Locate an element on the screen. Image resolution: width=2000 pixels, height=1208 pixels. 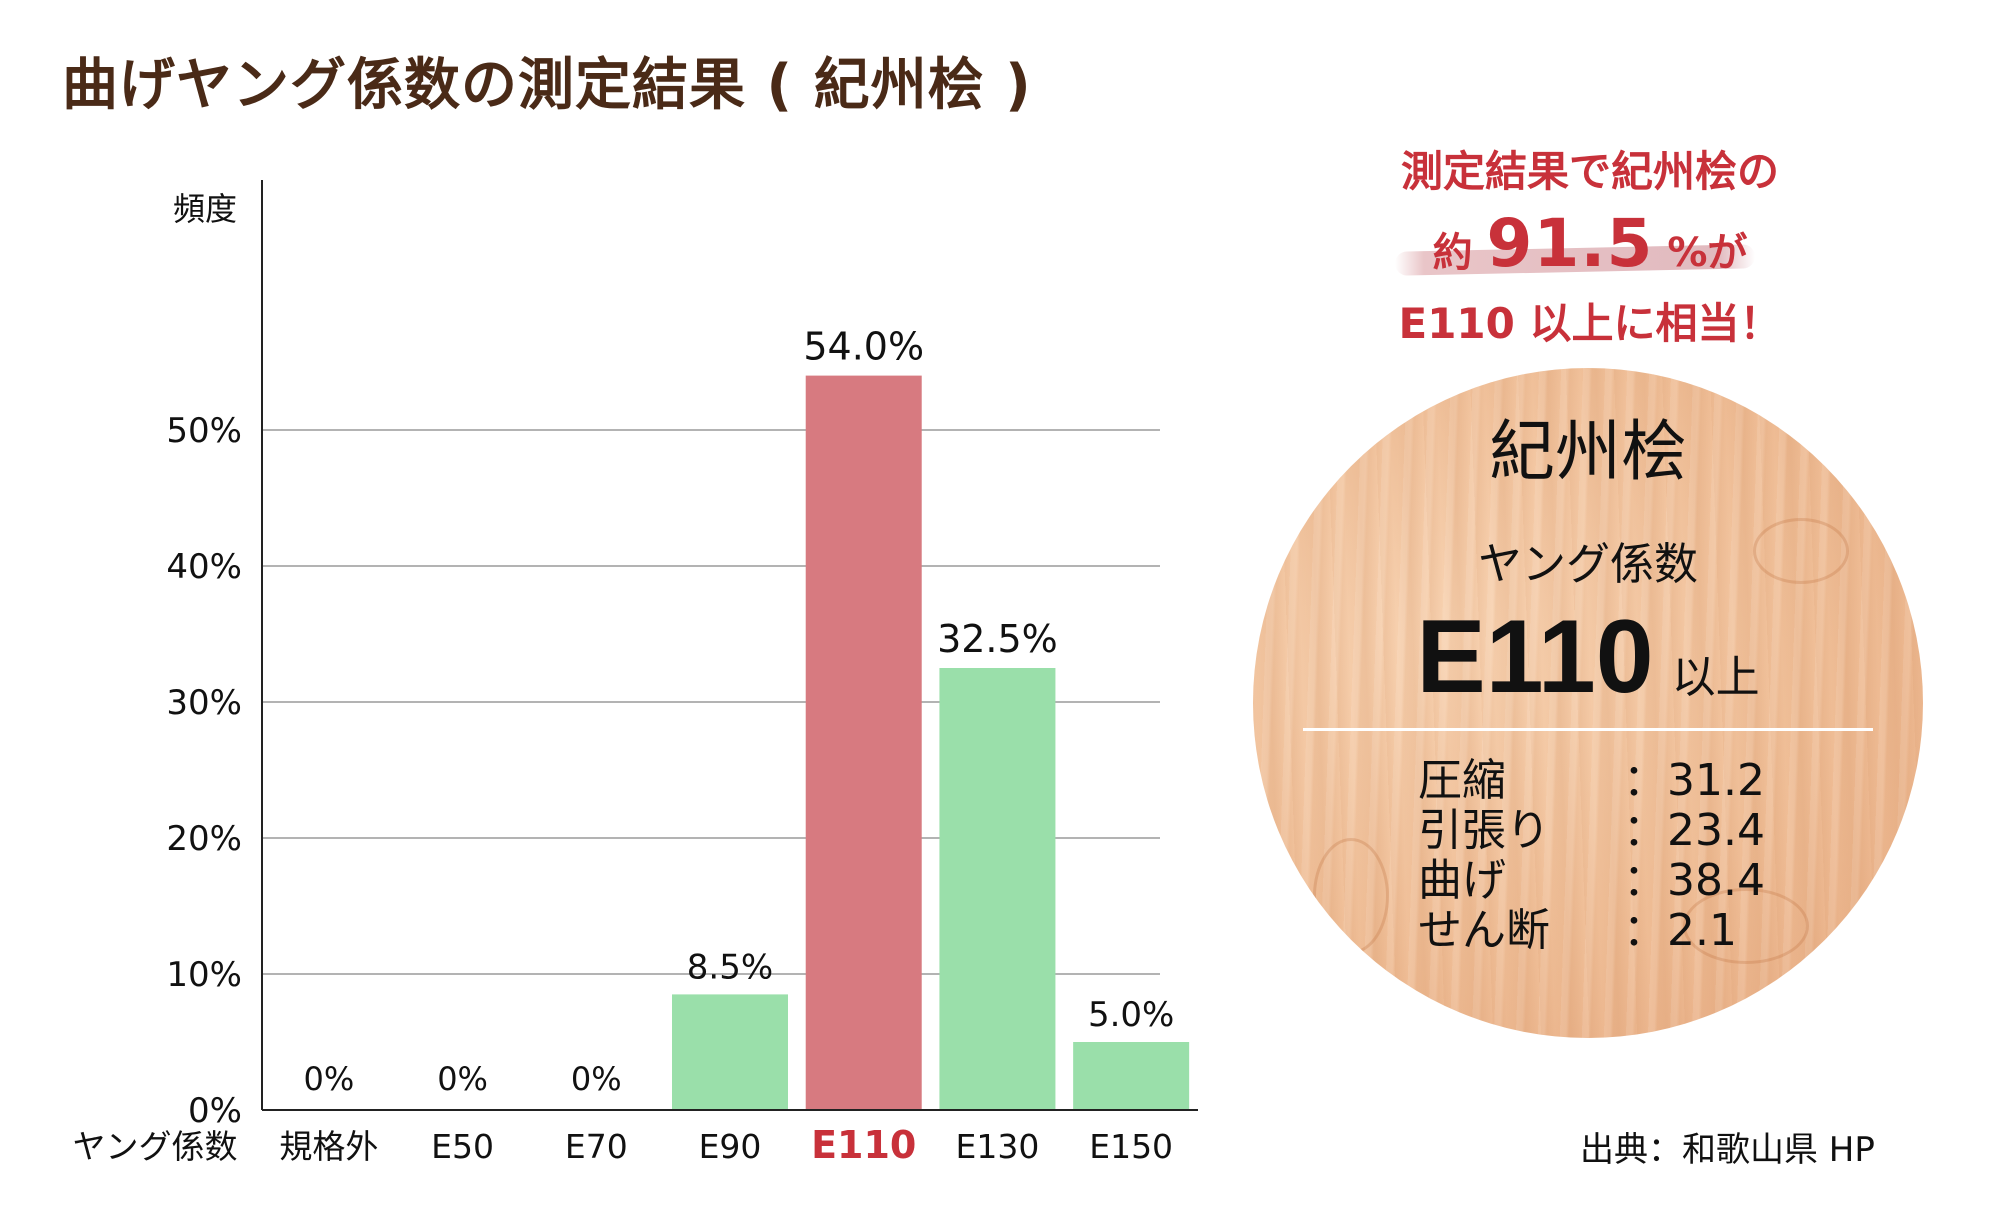
strength-specs: 圧縮 ：31.2 引張り ：23.4 曲げ ：38.4 せん断 ：2.1 is located at coordinates (1591, 856).